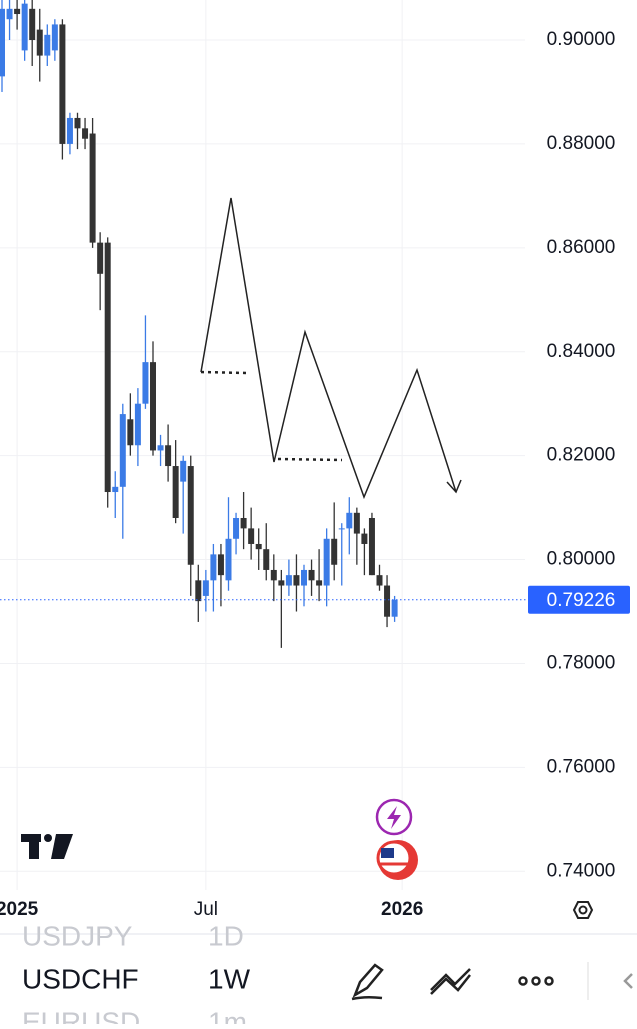 The width and height of the screenshot is (637, 1029). I want to click on draw-icon, so click(367, 982).